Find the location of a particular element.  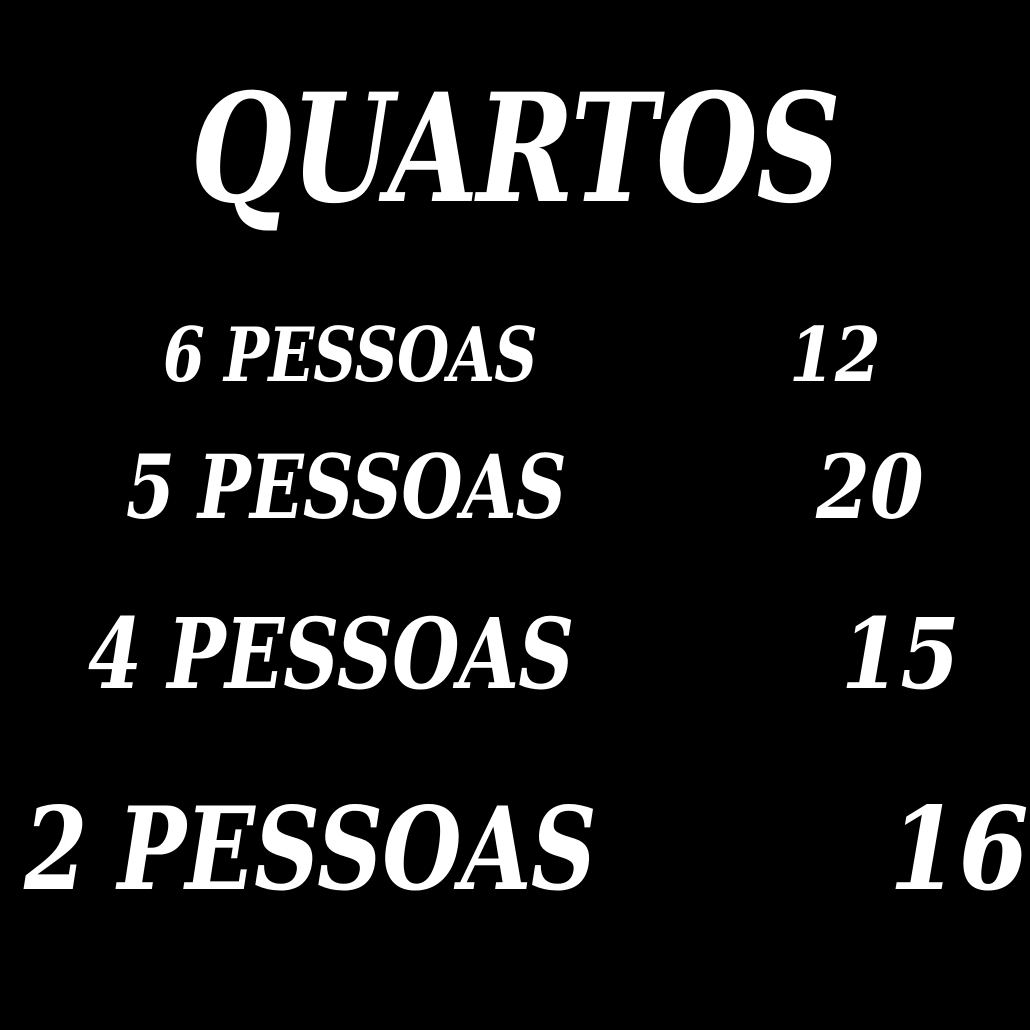

room-row-5-pessoas: 5 PESSOAS 20 is located at coordinates (515, 487).